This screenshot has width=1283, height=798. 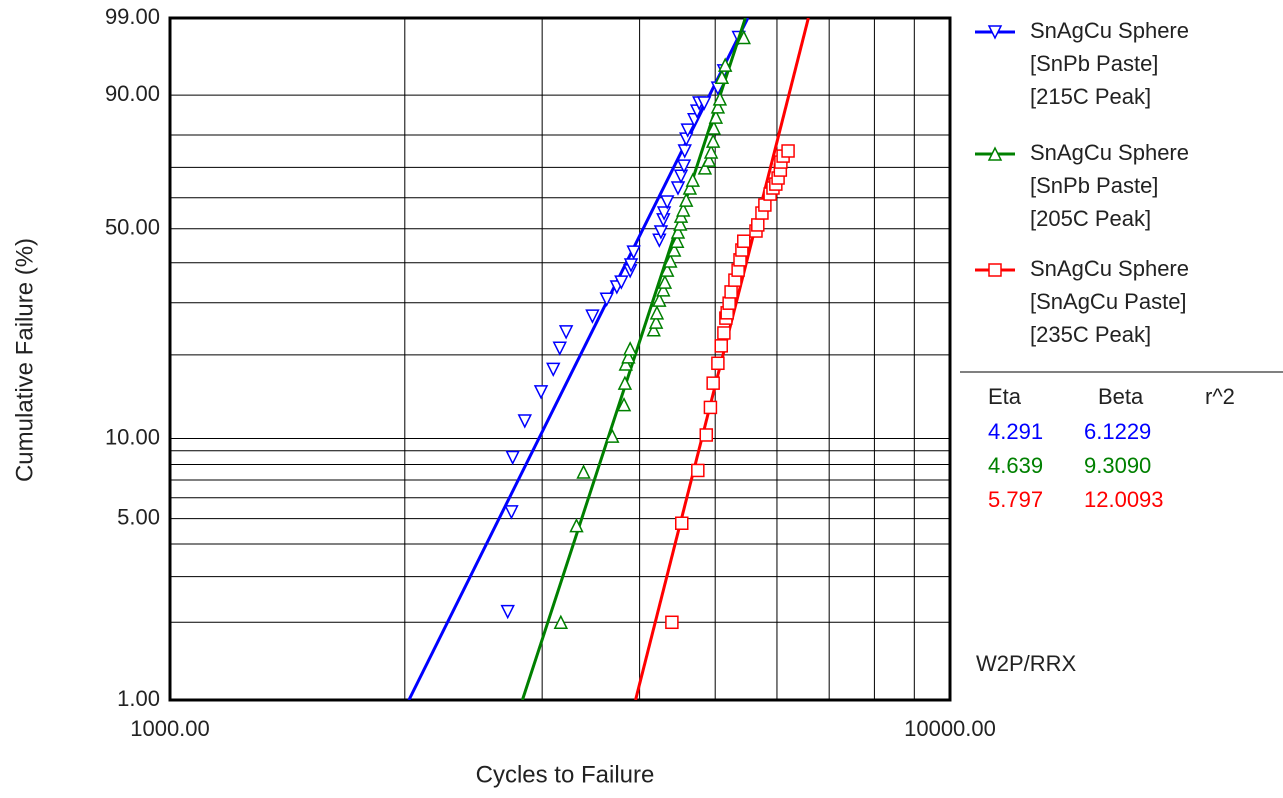 I want to click on x-tick-label: 10000.00, so click(x=950, y=728).